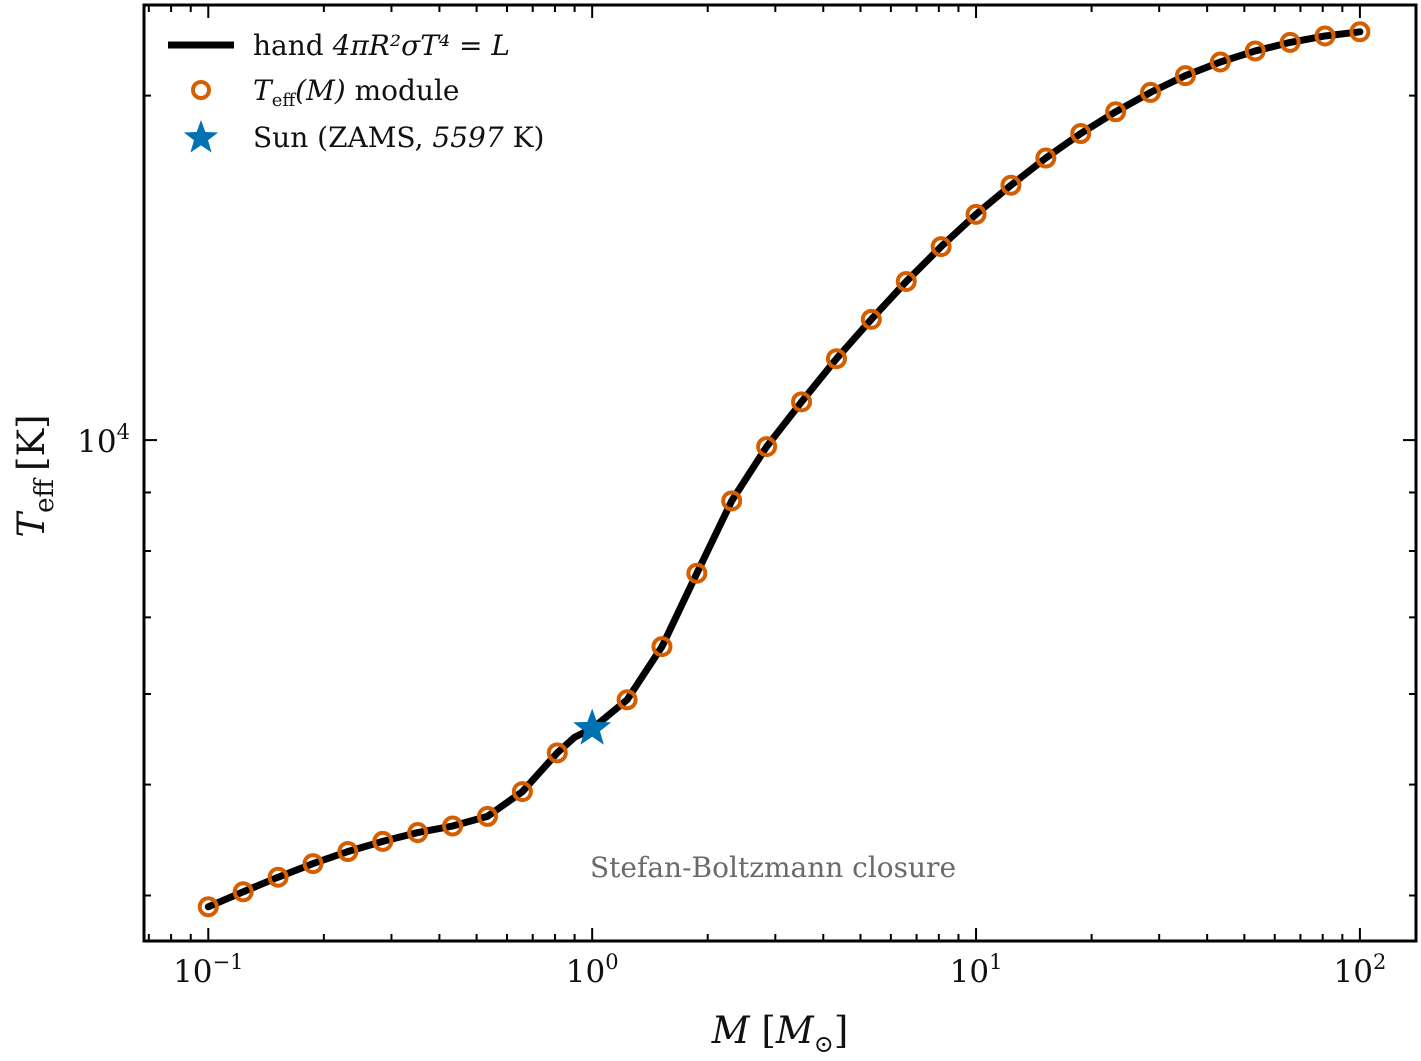 The height and width of the screenshot is (1061, 1421). What do you see at coordinates (208, 970) in the screenshot?
I see `x-tick-label: 10⁻¹` at bounding box center [208, 970].